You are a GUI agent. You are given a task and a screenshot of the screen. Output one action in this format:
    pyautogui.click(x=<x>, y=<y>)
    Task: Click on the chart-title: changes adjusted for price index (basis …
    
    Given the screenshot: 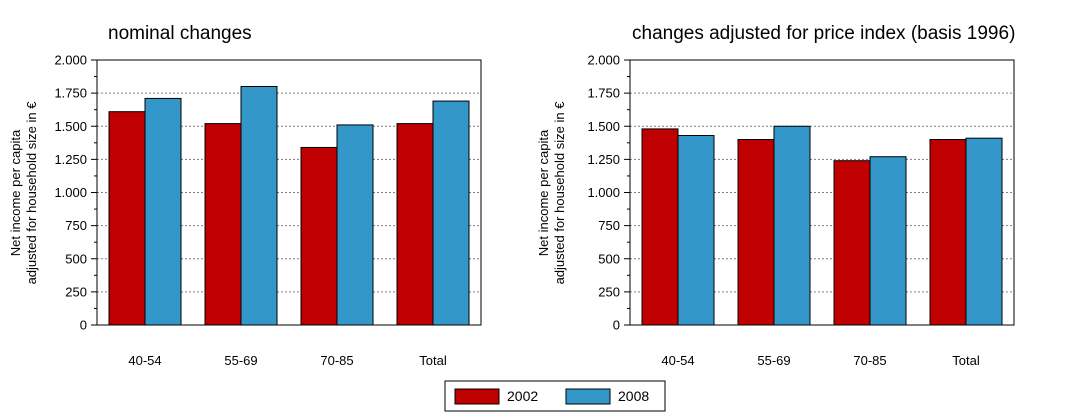 What is the action you would take?
    pyautogui.click(x=823, y=33)
    